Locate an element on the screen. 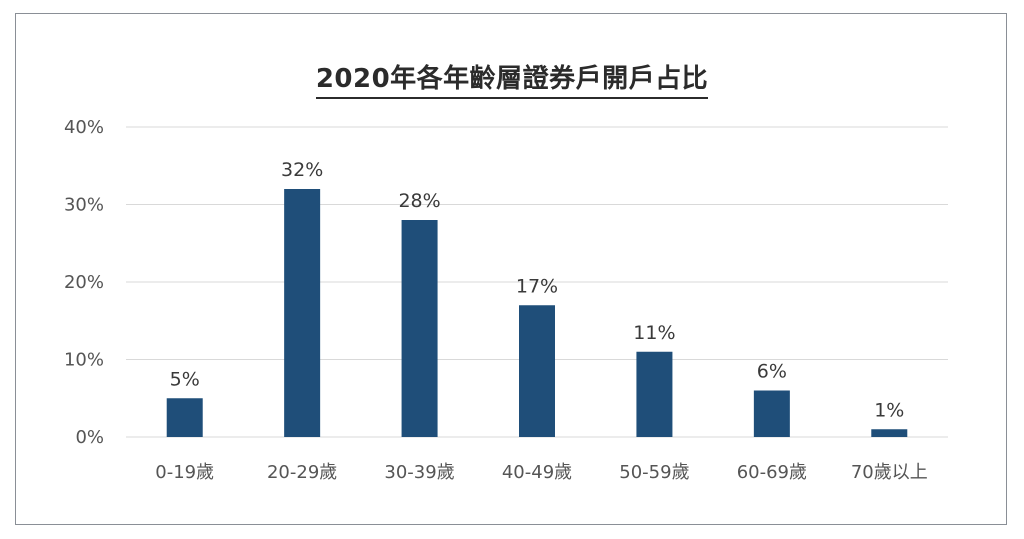  y-tick-label: 40% is located at coordinates (84, 127).